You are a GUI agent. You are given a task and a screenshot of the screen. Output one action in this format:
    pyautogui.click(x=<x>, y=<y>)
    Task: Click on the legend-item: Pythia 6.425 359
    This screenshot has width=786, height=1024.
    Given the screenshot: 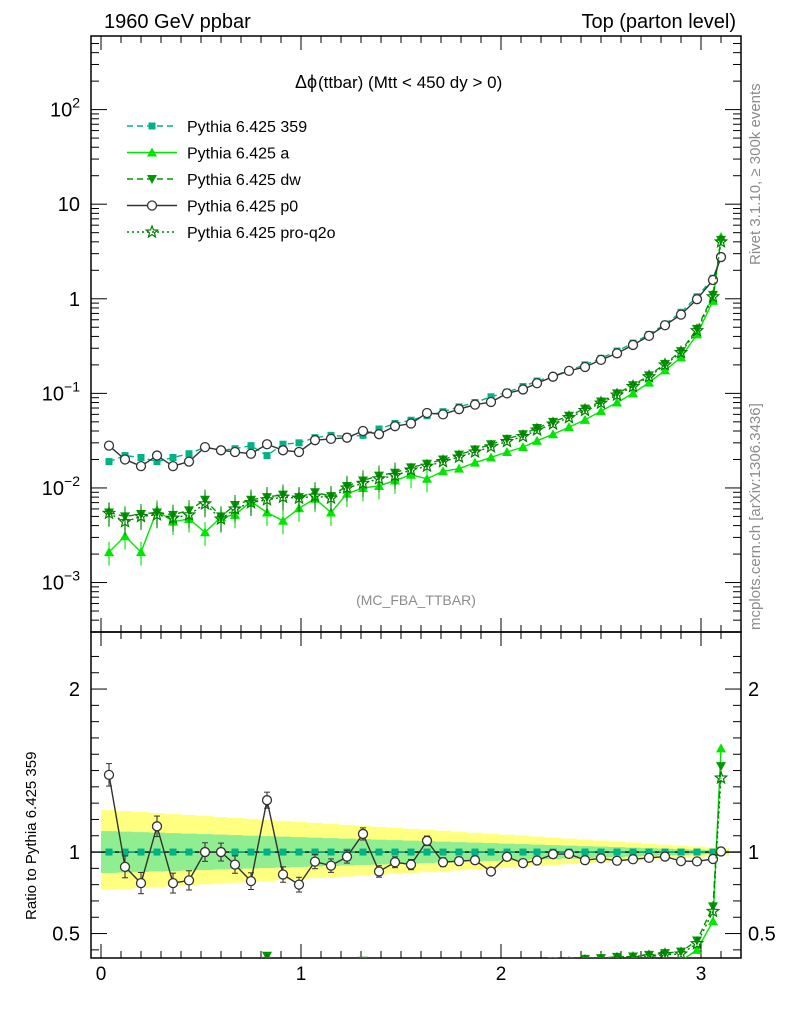 What is the action you would take?
    pyautogui.click(x=217, y=127)
    